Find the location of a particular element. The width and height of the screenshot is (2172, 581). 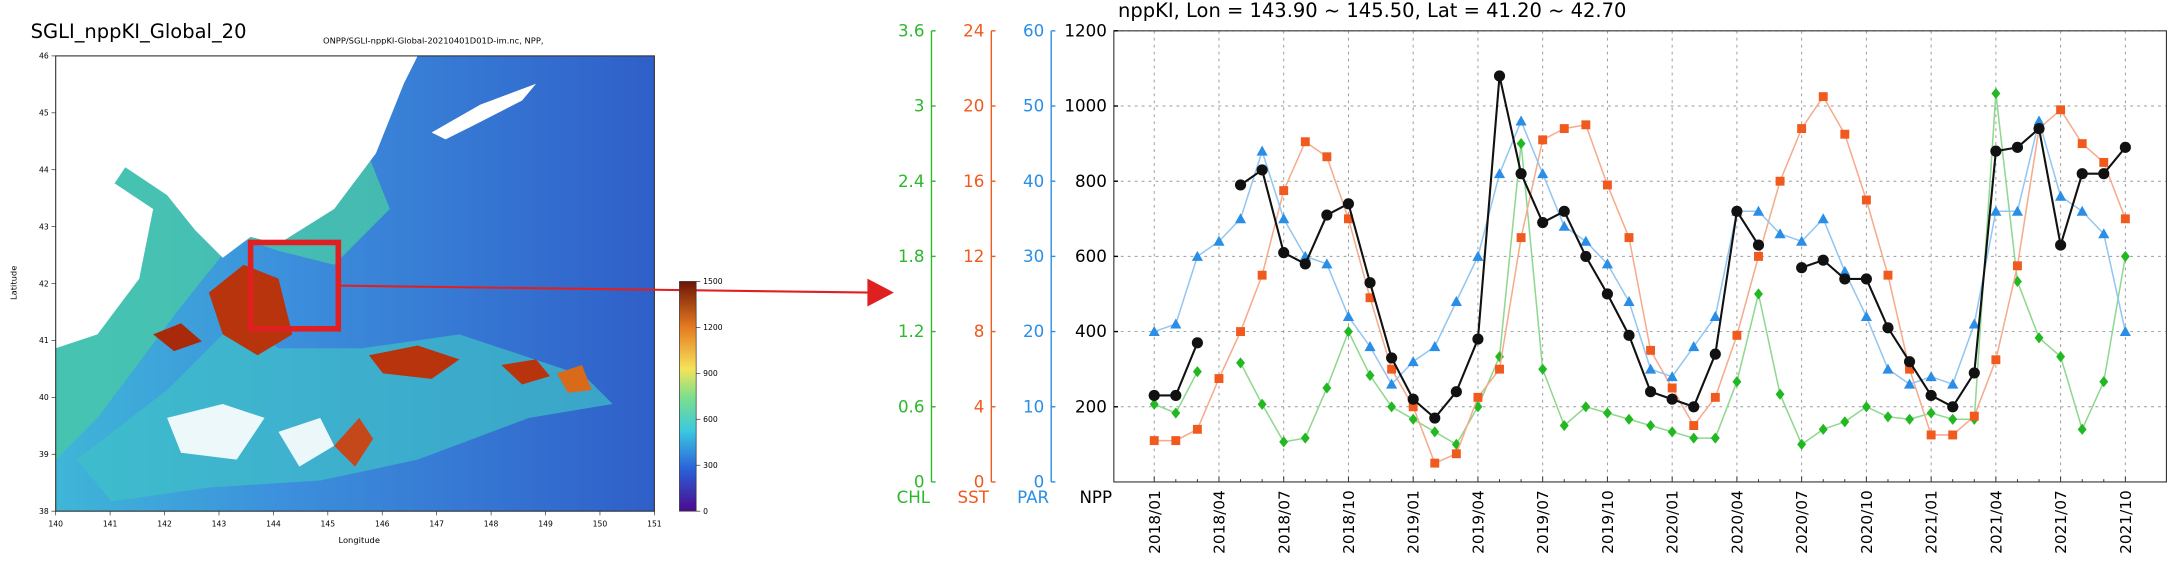

y-tick-label: 20 is located at coordinates (1033, 331).